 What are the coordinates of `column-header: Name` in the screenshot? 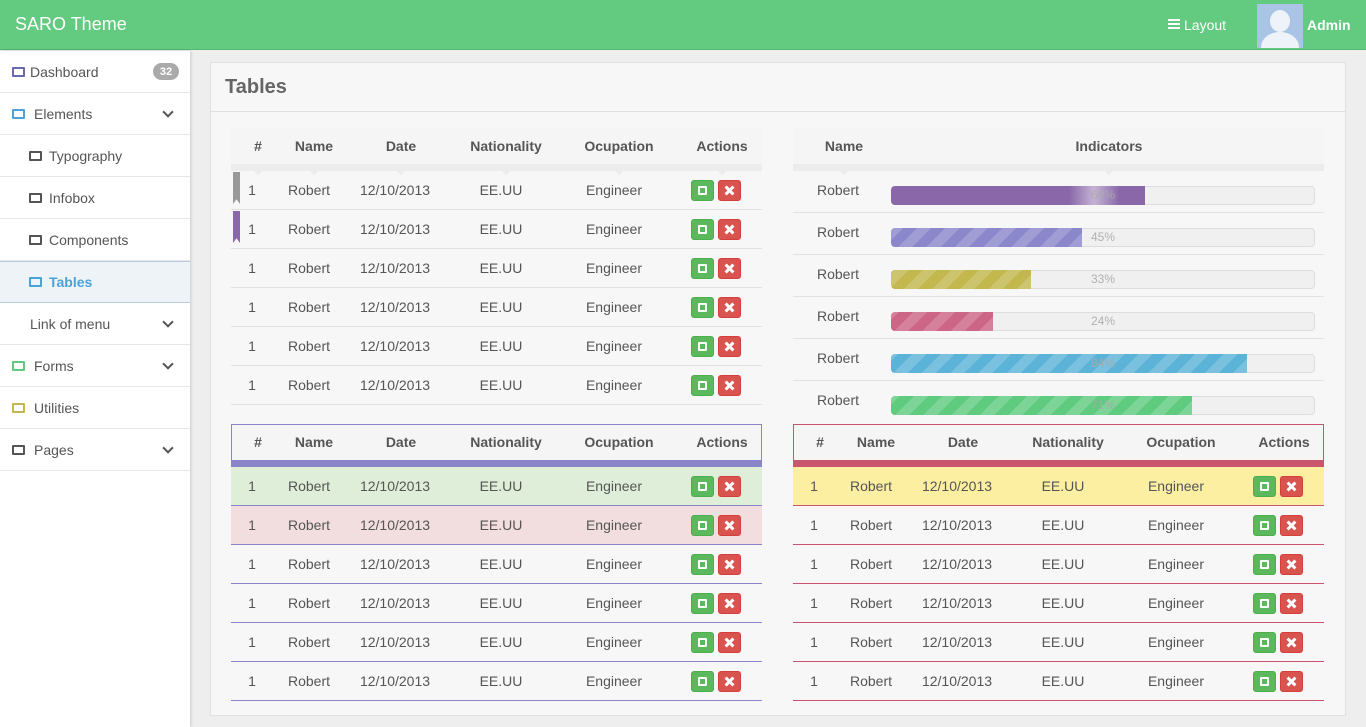 It's located at (844, 146).